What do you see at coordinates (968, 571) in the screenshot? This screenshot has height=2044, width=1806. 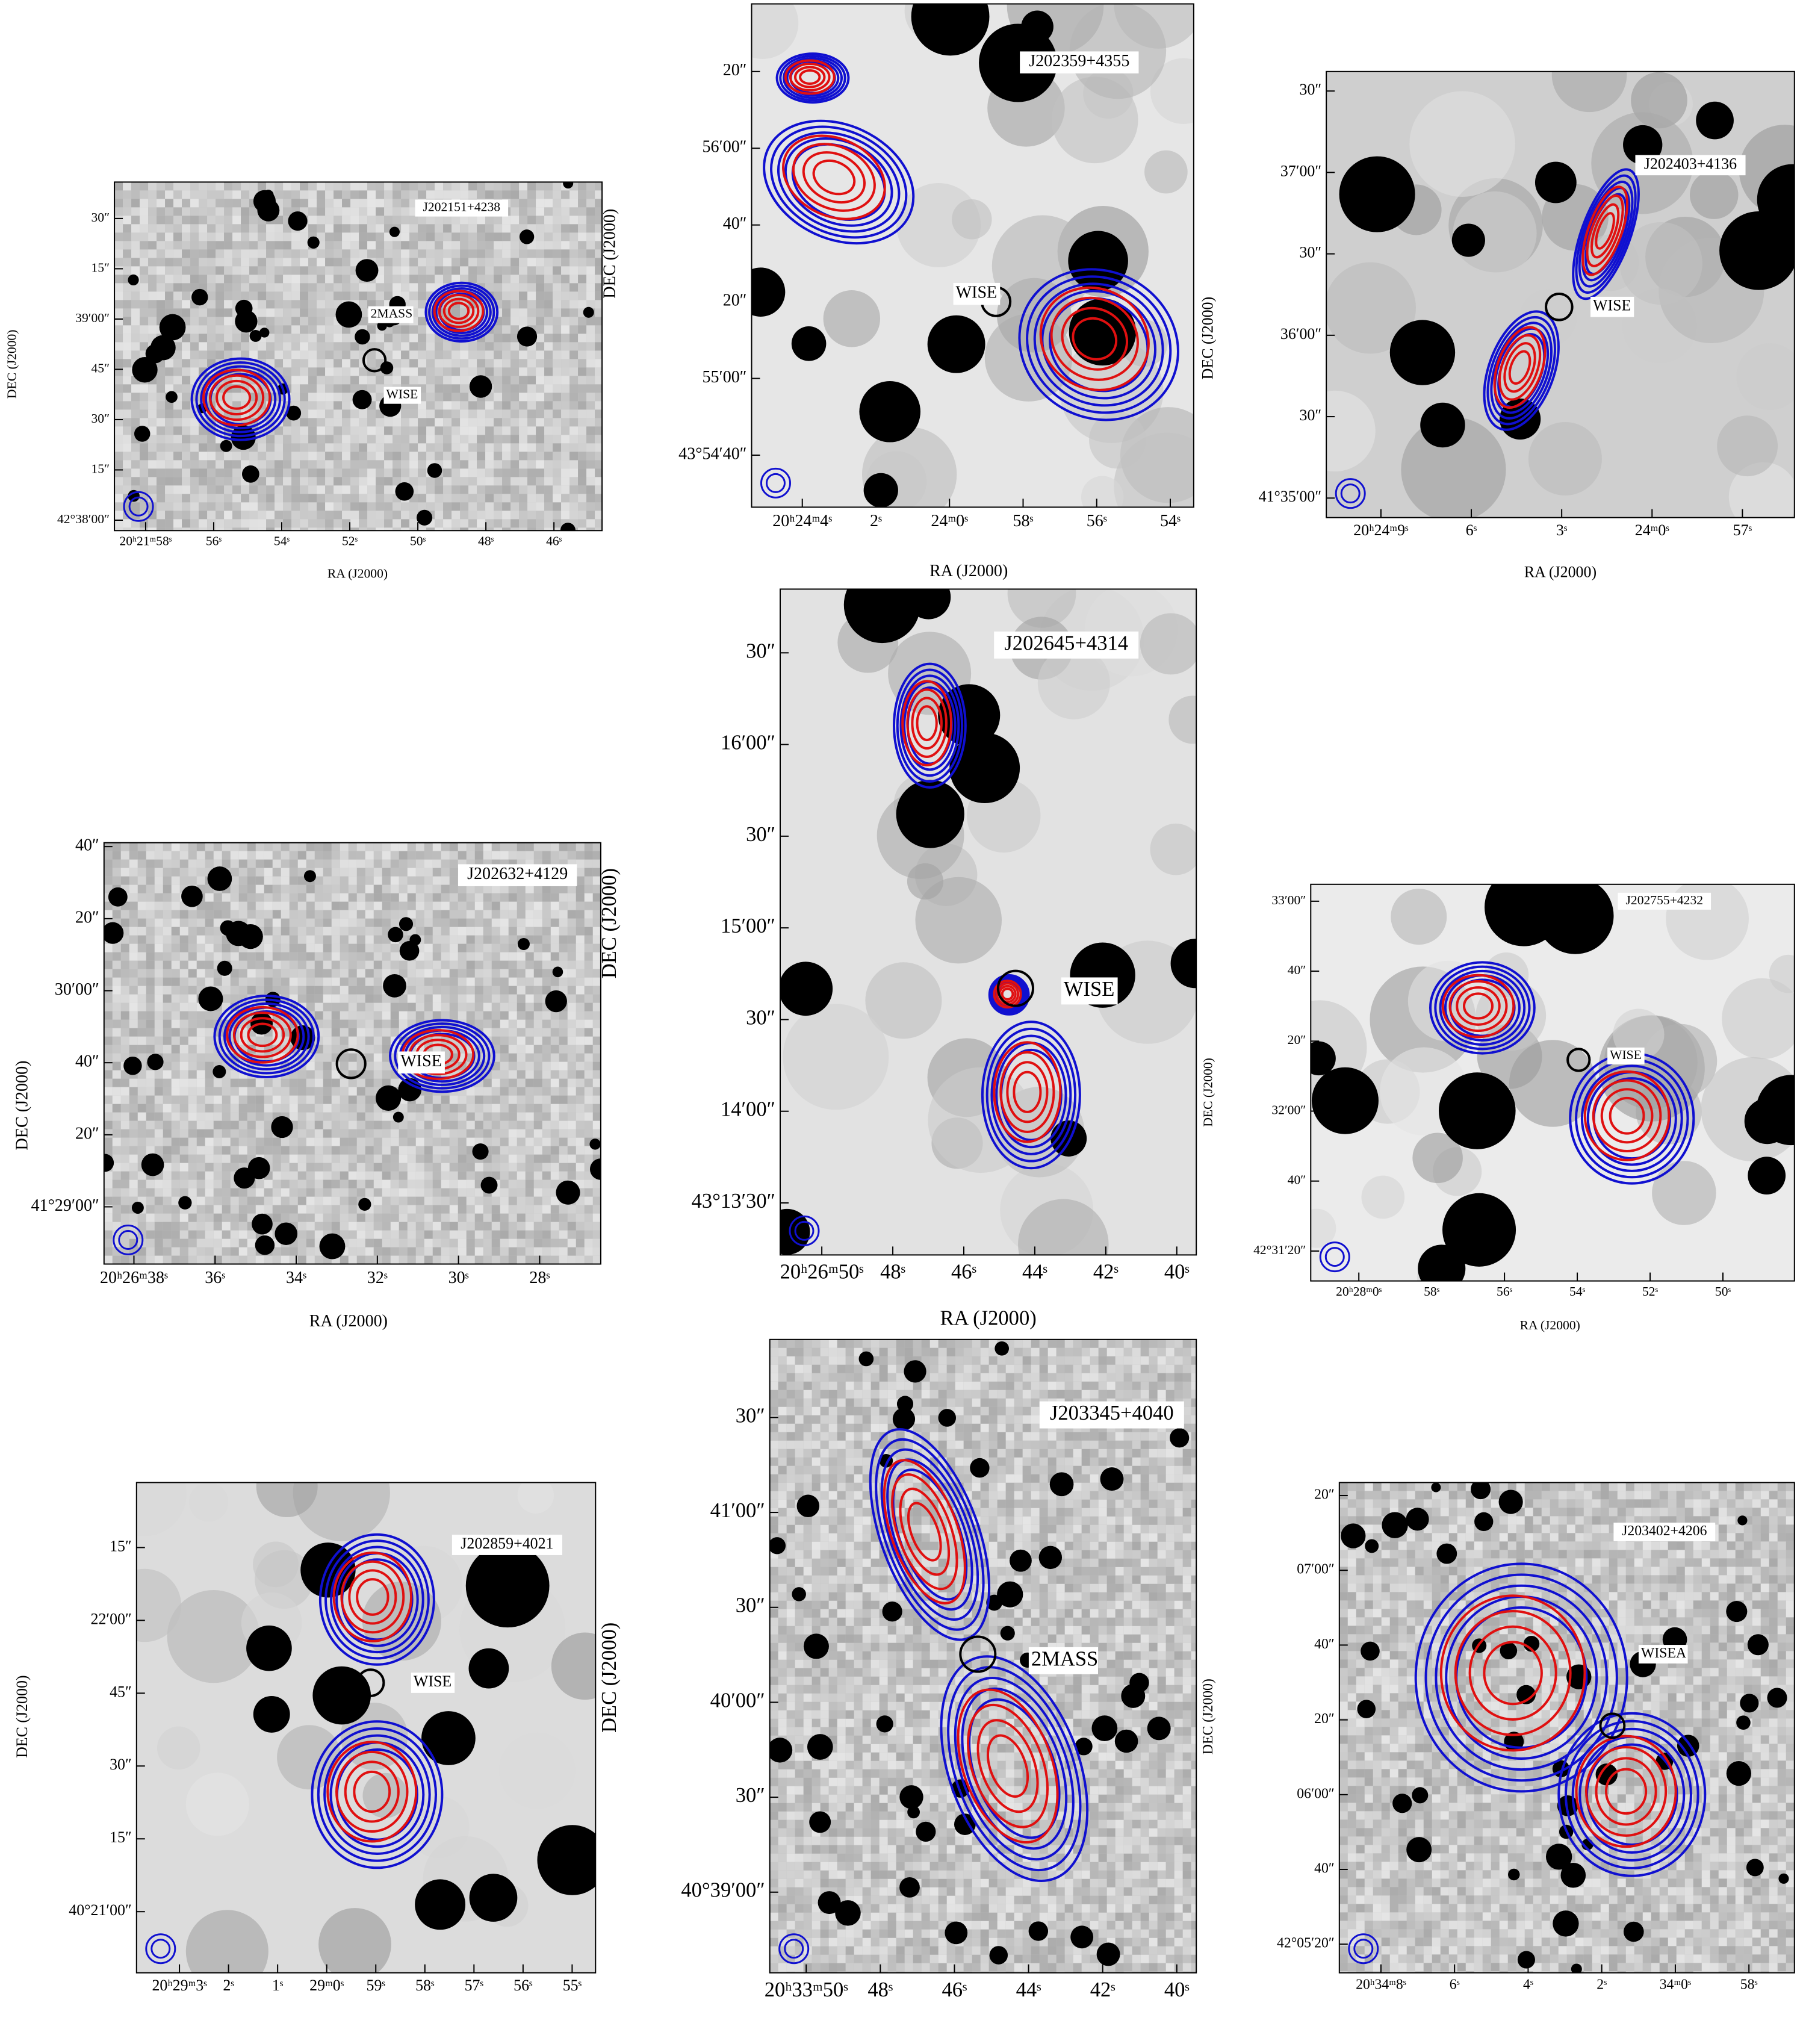 I see `x-axis-title: RA (J2000)` at bounding box center [968, 571].